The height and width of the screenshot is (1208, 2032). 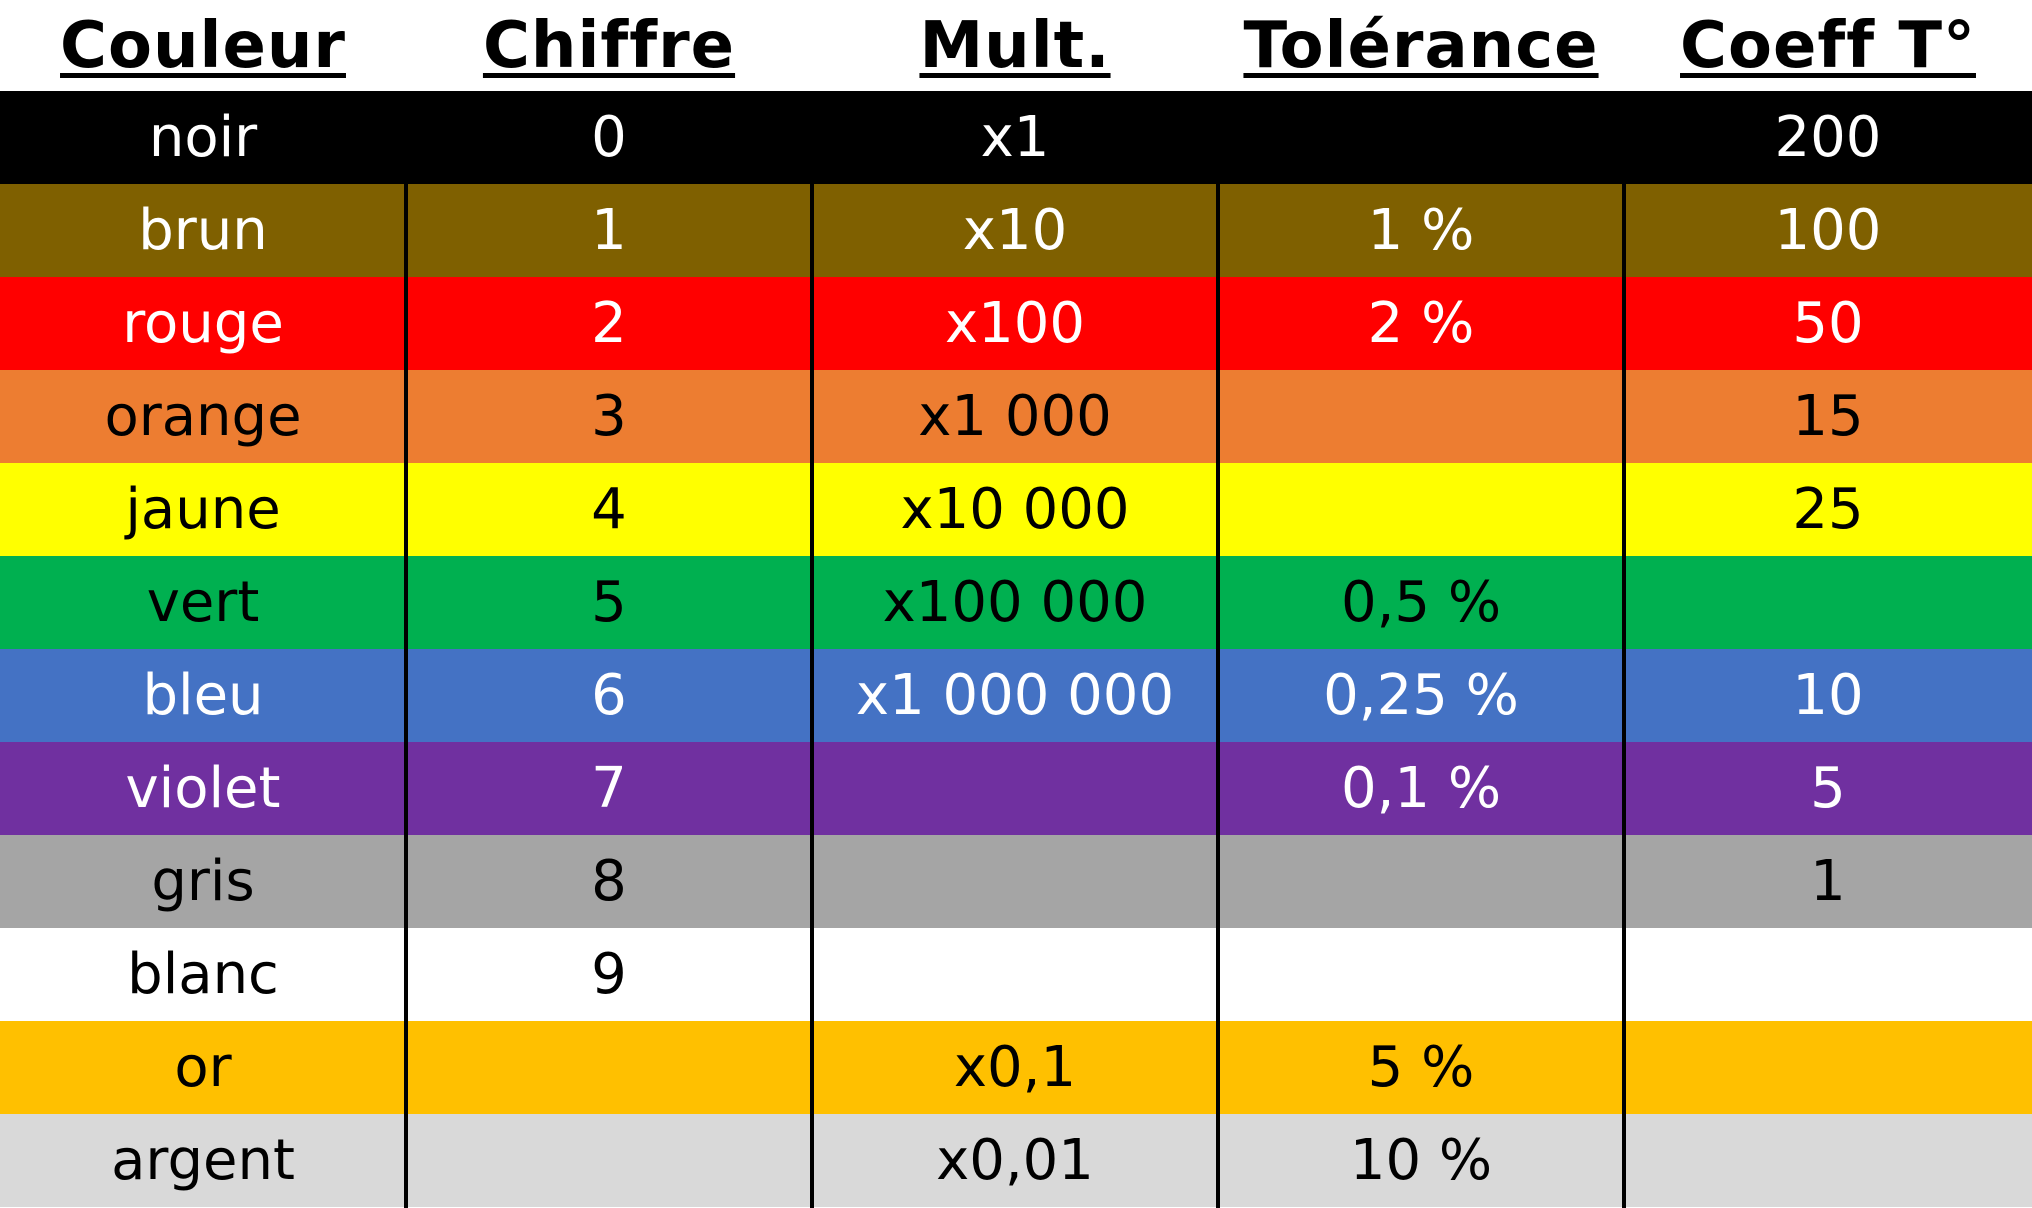 What do you see at coordinates (1828, 416) in the screenshot?
I see `cell-coeff: 15` at bounding box center [1828, 416].